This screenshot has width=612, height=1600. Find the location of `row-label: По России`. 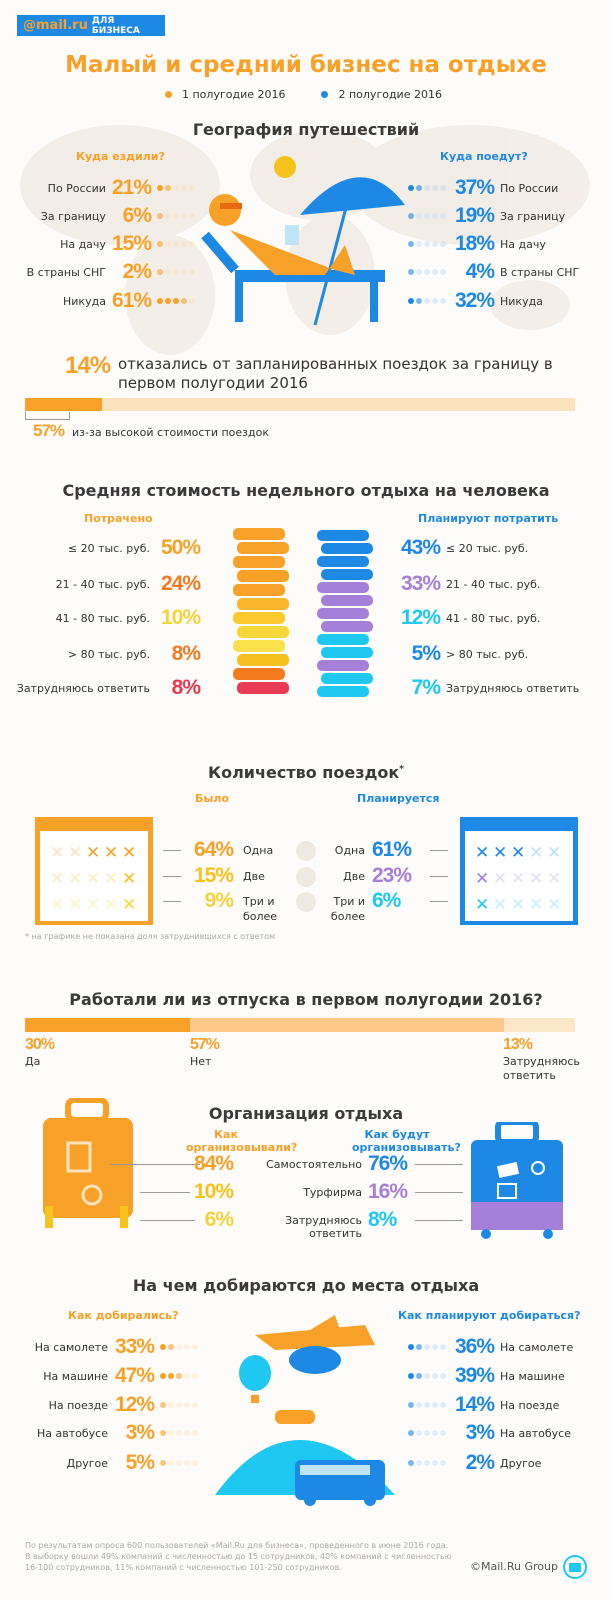

row-label: По России is located at coordinates (529, 188).